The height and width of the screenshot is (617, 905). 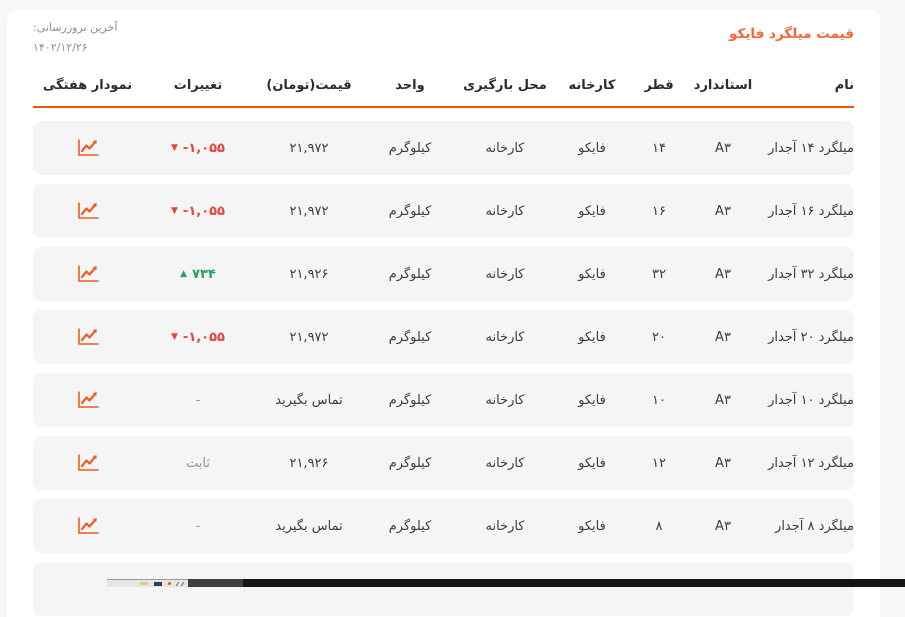 I want to click on col-header-weekly-chart: نمودار هفتگی, so click(x=87, y=85).